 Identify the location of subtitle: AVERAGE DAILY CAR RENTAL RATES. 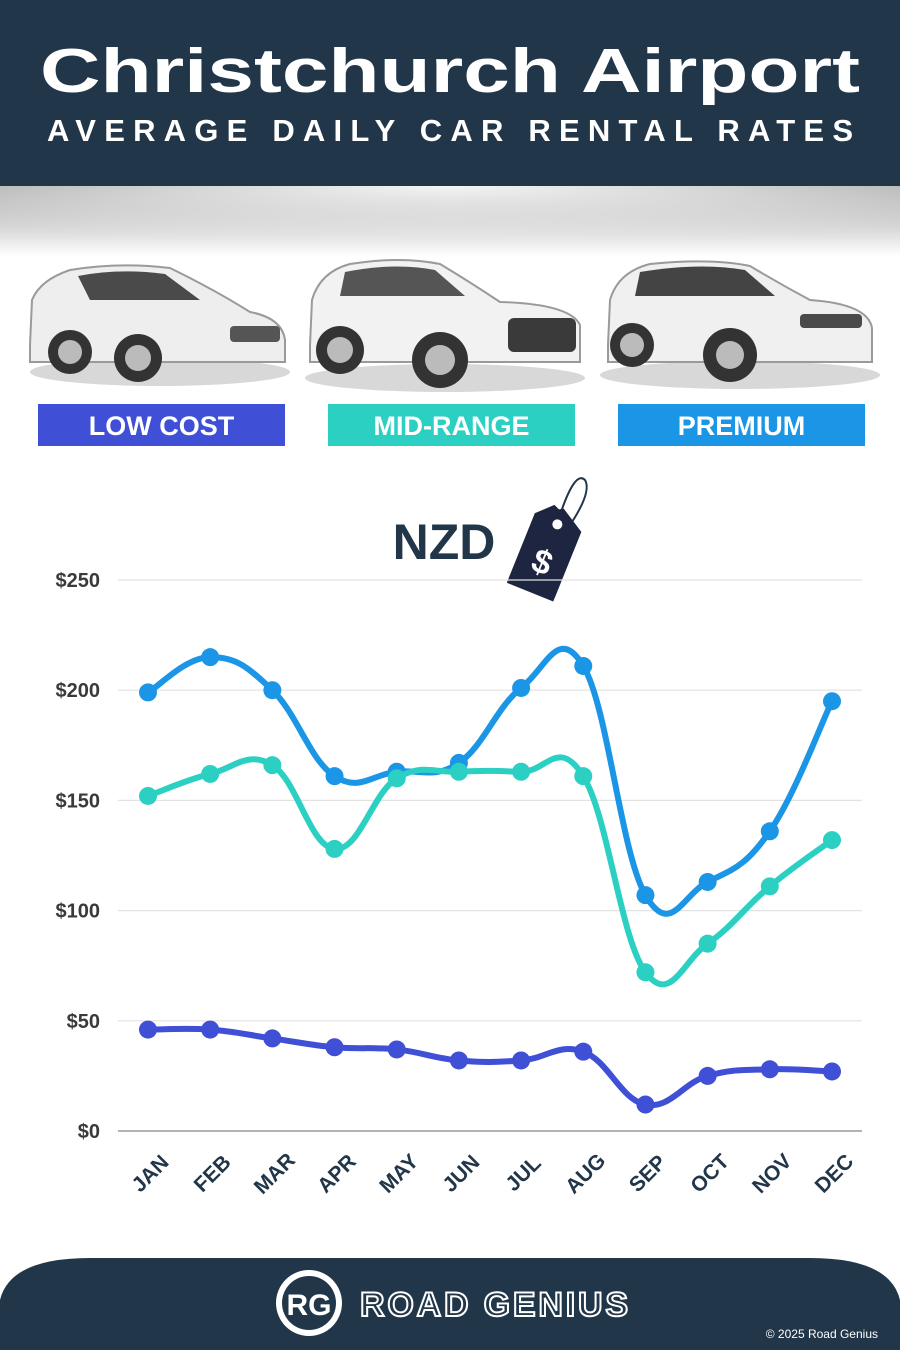
(450, 130).